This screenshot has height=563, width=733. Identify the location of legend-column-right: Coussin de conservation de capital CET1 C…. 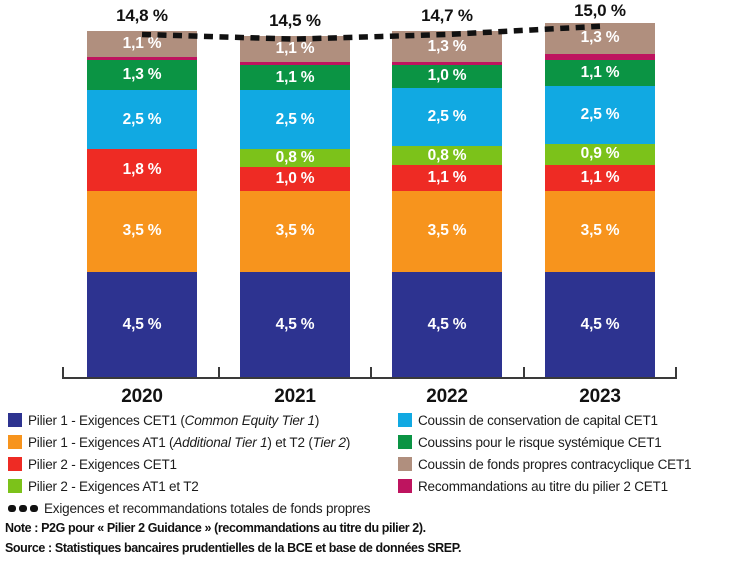
(545, 453).